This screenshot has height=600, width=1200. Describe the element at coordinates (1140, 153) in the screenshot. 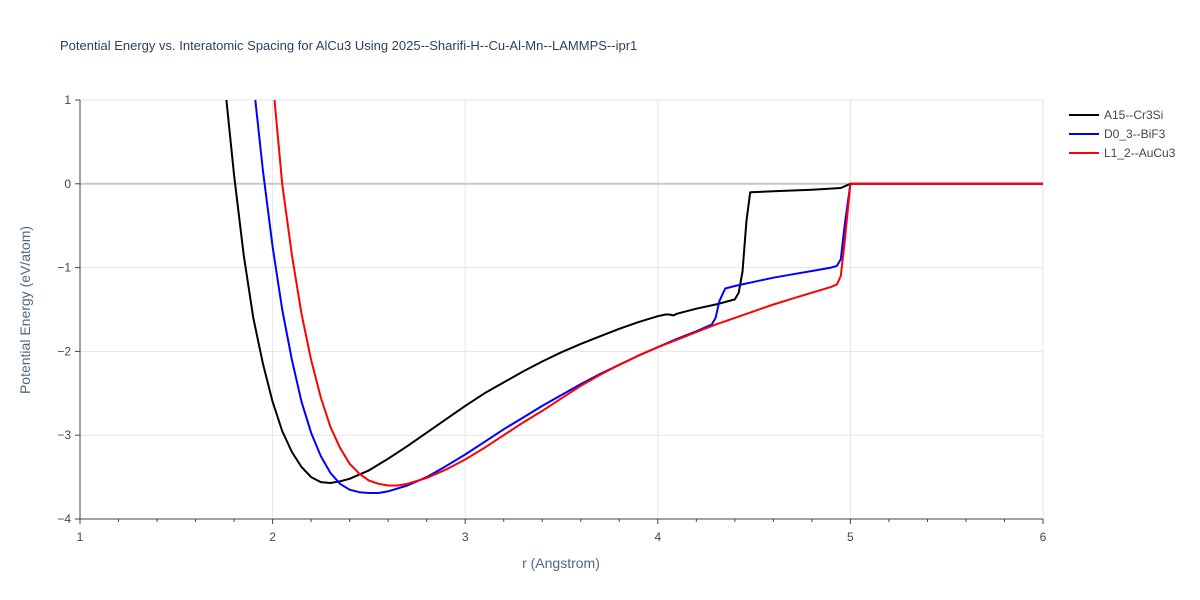

I see `legend-label: L1_2--AuCu3` at that location.